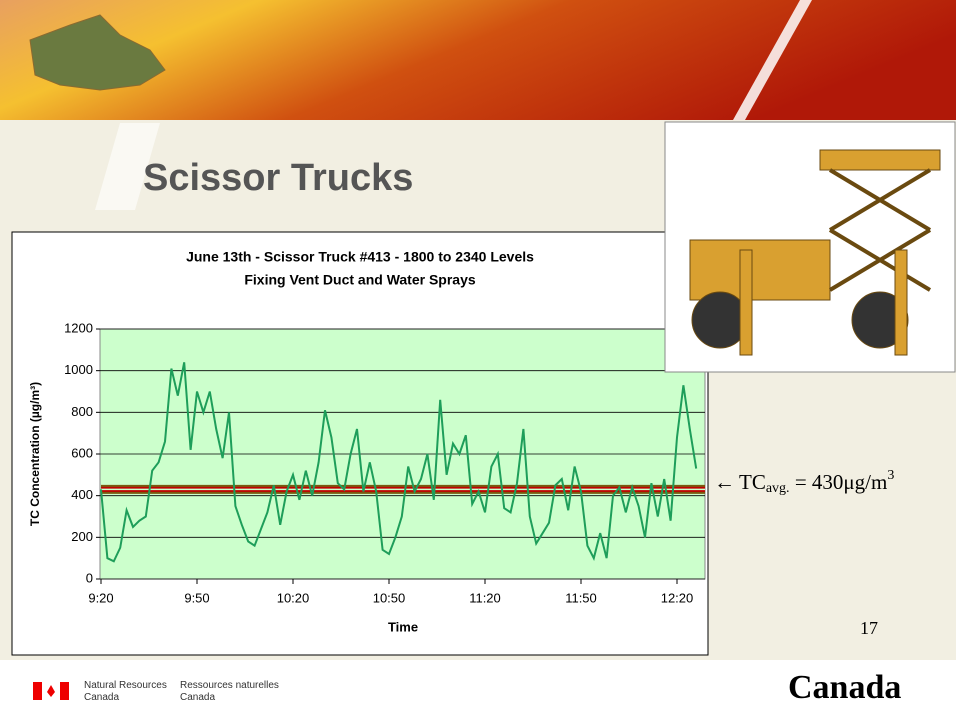  I want to click on flag, so click(51, 691).